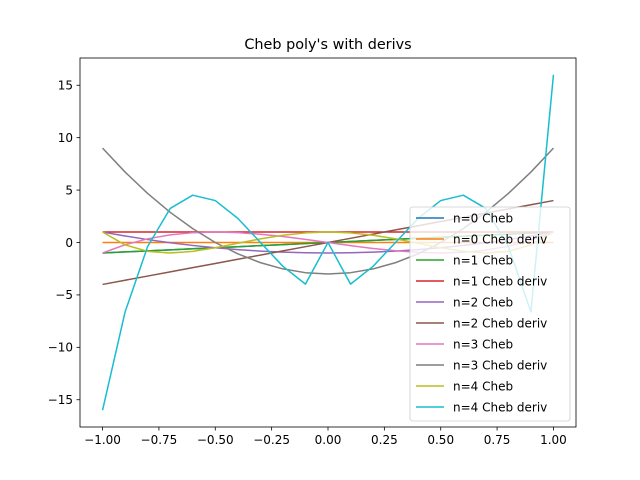 This screenshot has width=640, height=480. What do you see at coordinates (215, 440) in the screenshot?
I see `x-tick-label: −0.50` at bounding box center [215, 440].